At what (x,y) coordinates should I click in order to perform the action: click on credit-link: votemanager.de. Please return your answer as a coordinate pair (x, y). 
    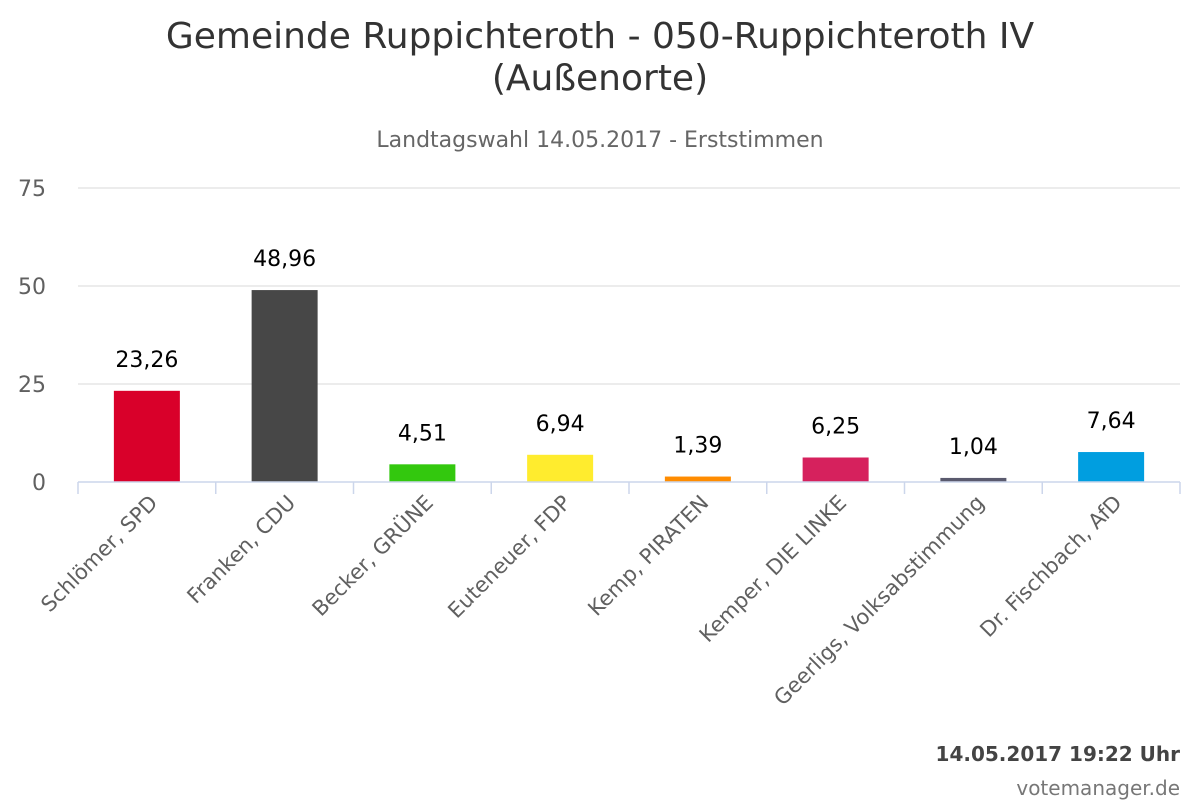
    Looking at the image, I should click on (1098, 788).